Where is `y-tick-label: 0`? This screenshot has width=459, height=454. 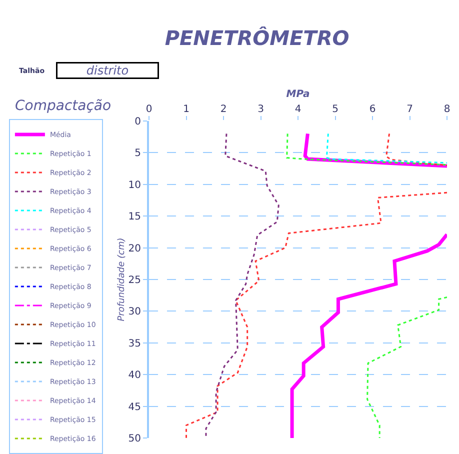 y-tick-label: 0 is located at coordinates (137, 122).